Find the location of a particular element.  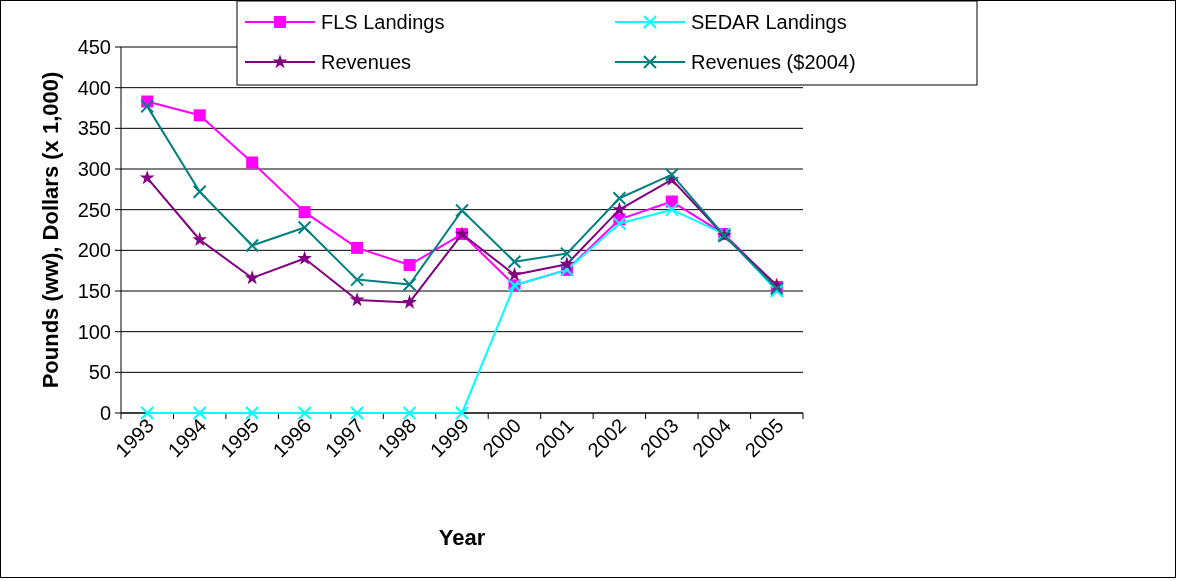

legend-label: Revenues is located at coordinates (366, 62).